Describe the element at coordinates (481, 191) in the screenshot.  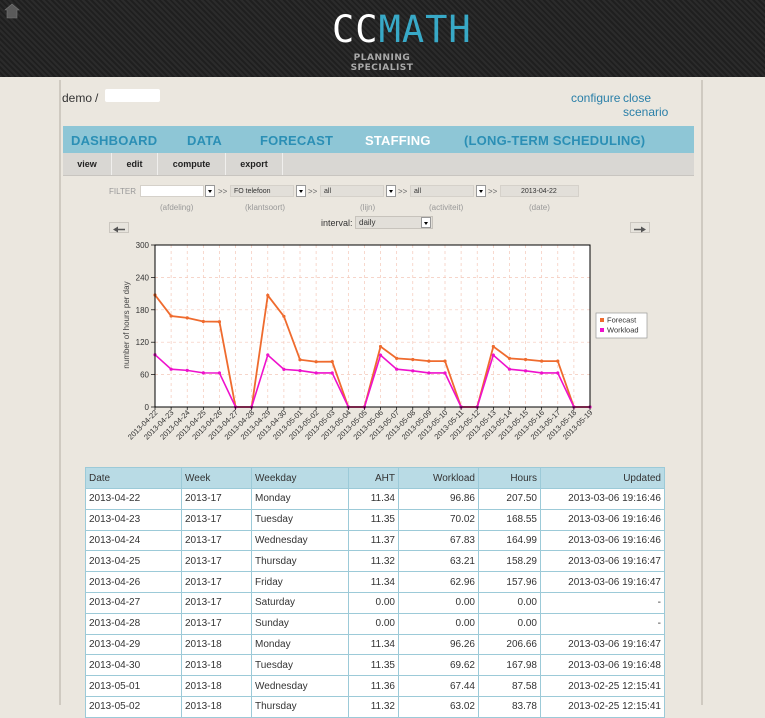
I see `activiteit-dropdown-icon` at that location.